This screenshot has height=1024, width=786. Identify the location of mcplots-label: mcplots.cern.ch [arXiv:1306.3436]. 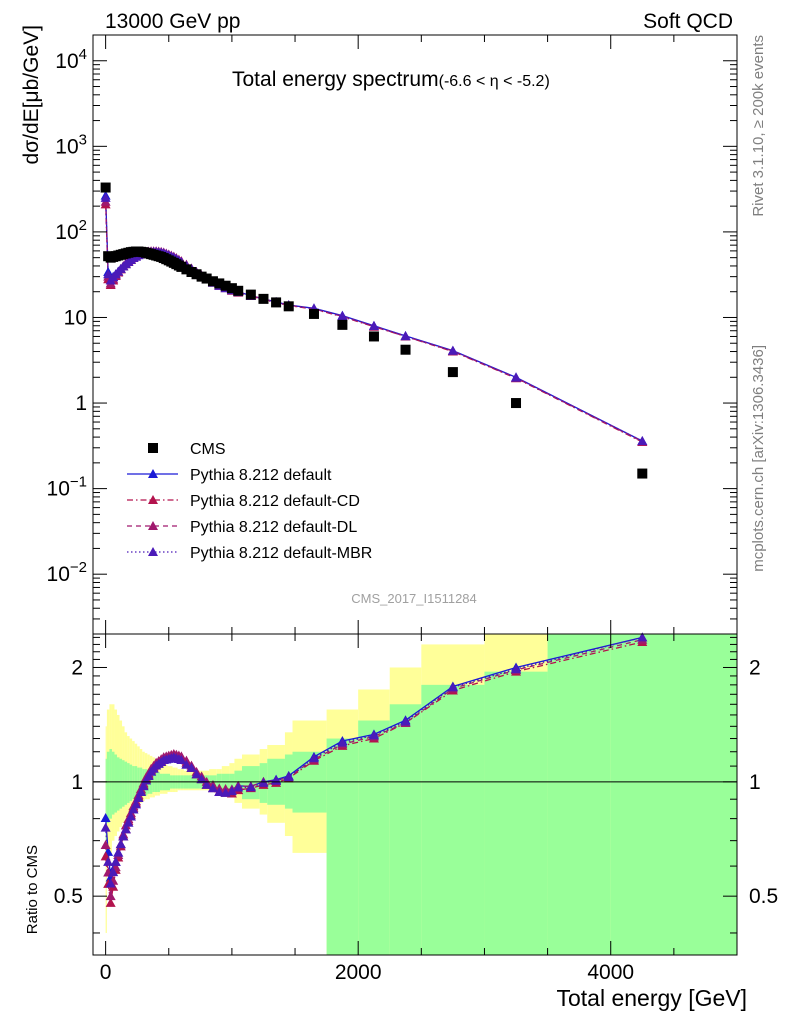
(758, 458).